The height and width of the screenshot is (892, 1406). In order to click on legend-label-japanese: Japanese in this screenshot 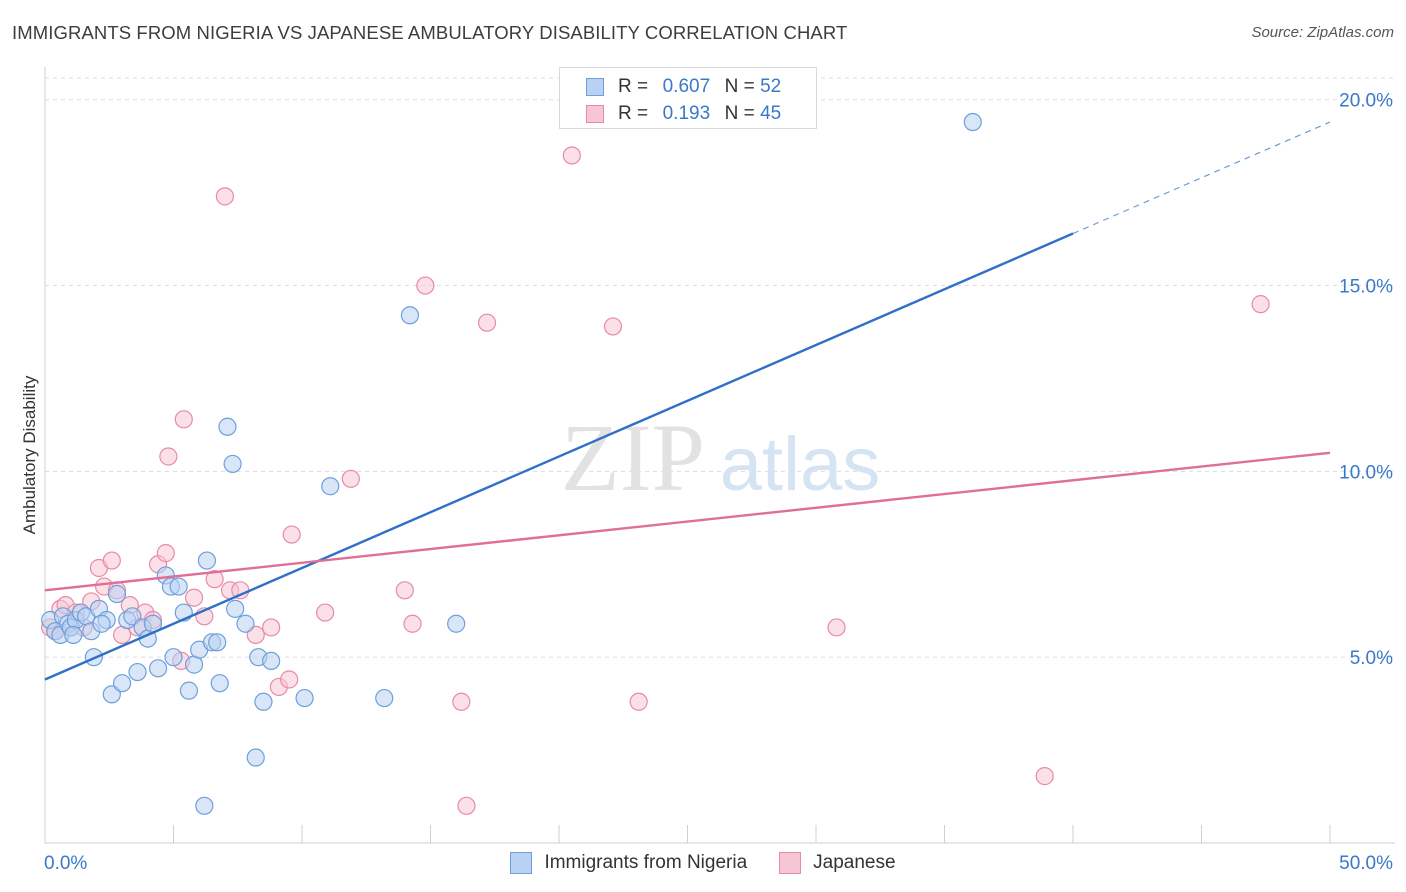, I will do `click(854, 862)`.